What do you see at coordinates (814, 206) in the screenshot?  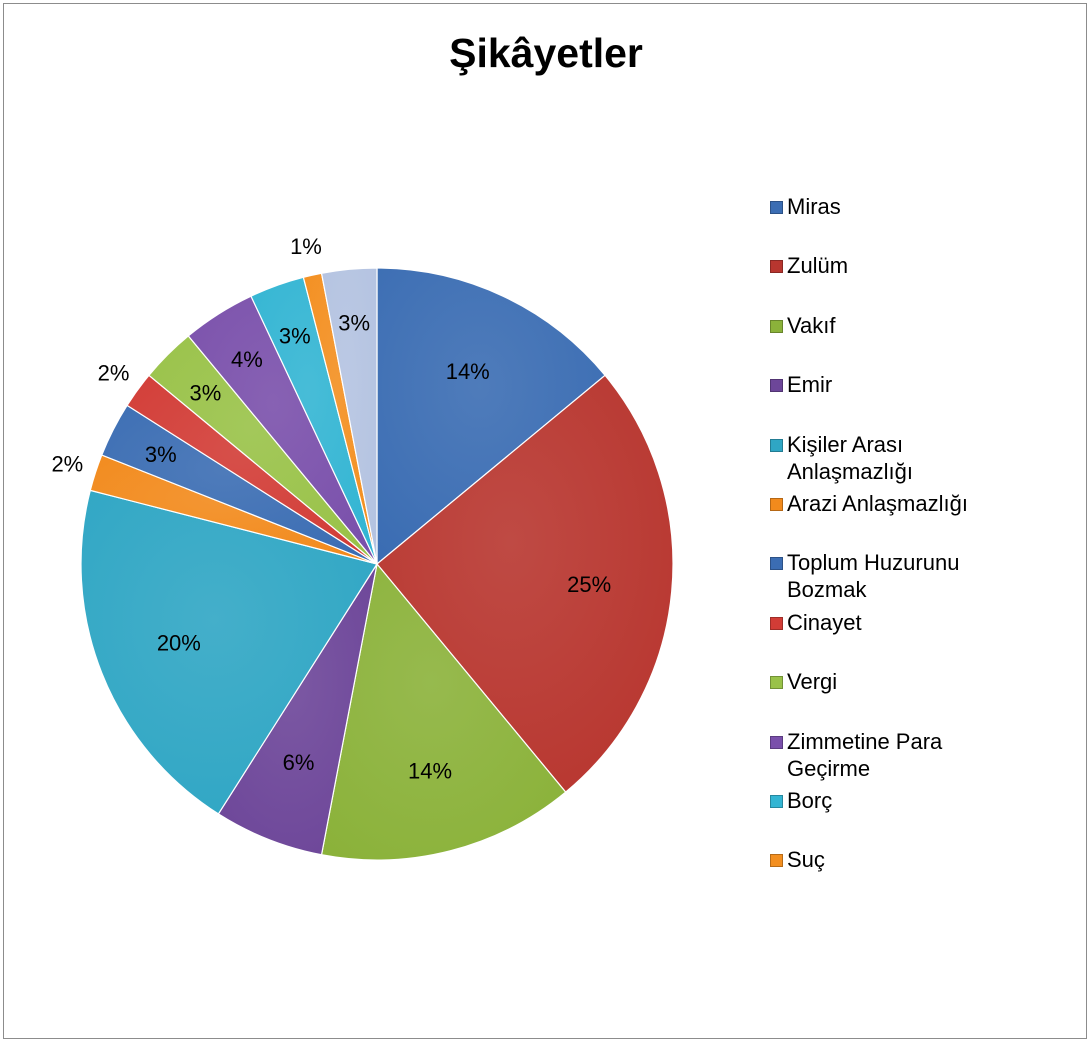 I see `legend-label: Miras` at bounding box center [814, 206].